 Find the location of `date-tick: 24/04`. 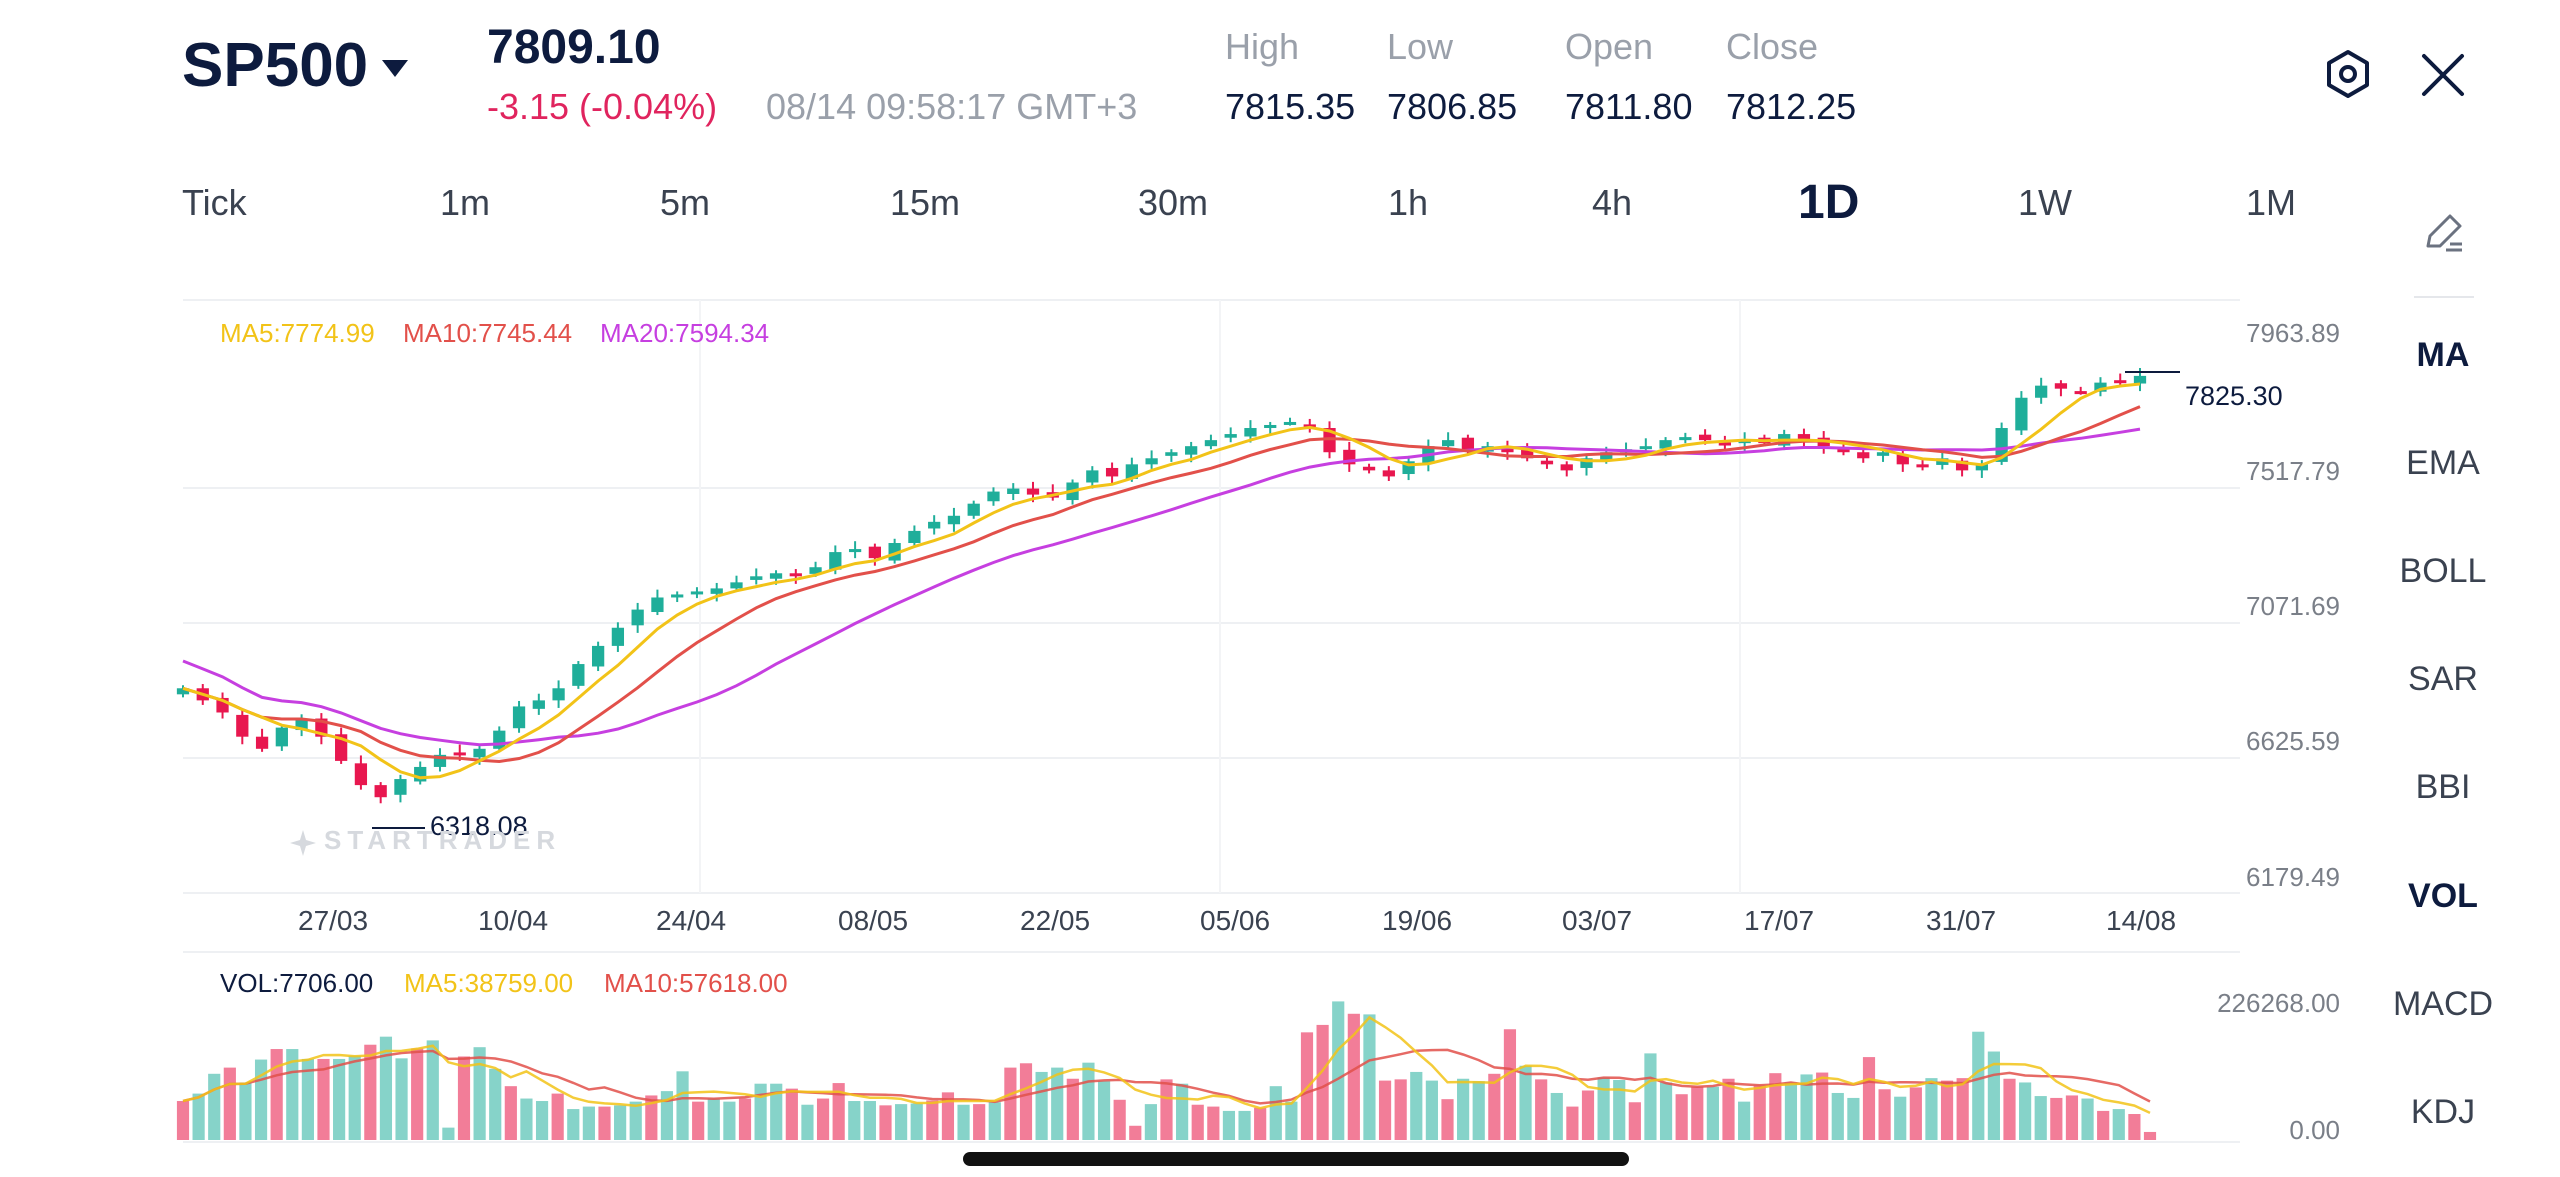

date-tick: 24/04 is located at coordinates (691, 920).